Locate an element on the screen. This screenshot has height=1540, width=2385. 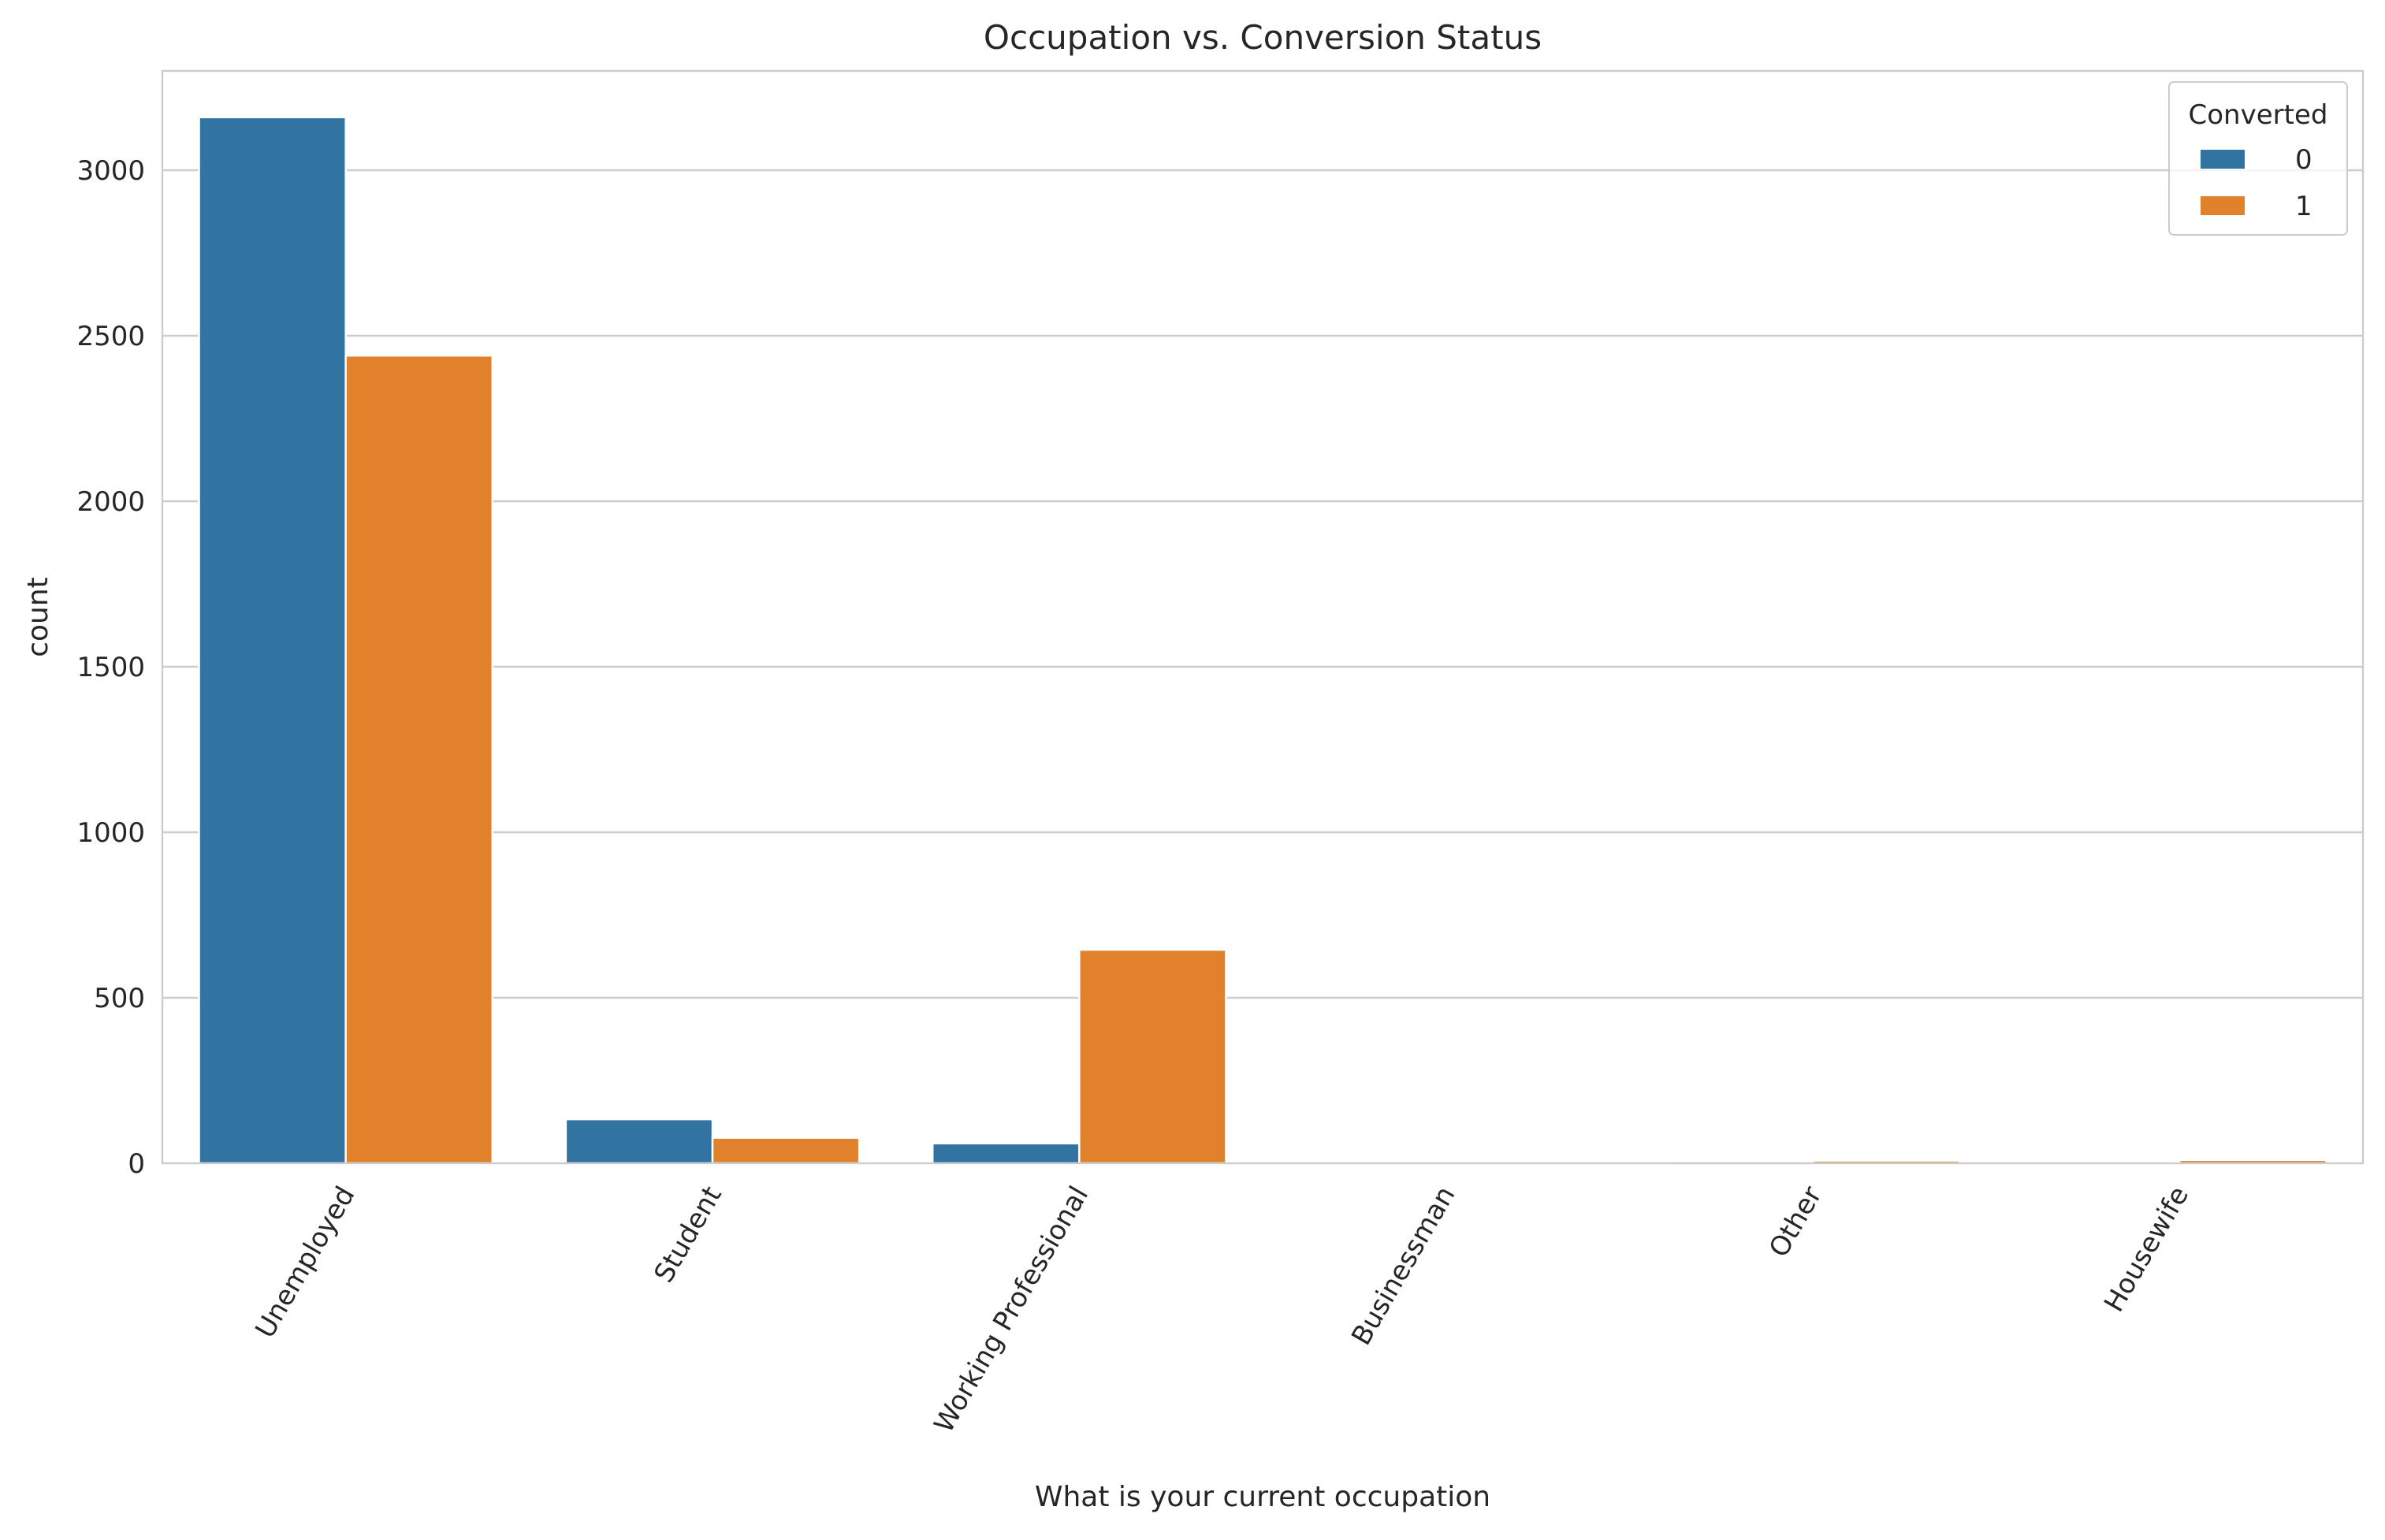
legend-label: 1 is located at coordinates (2303, 206).